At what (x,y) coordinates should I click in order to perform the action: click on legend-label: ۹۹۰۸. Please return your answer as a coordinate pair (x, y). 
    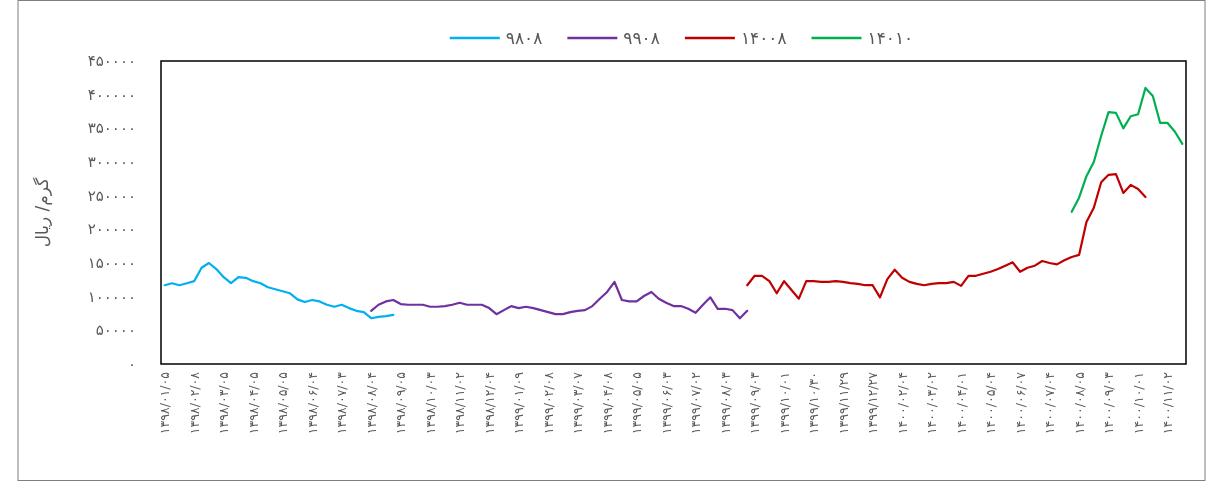
    Looking at the image, I should click on (641, 38).